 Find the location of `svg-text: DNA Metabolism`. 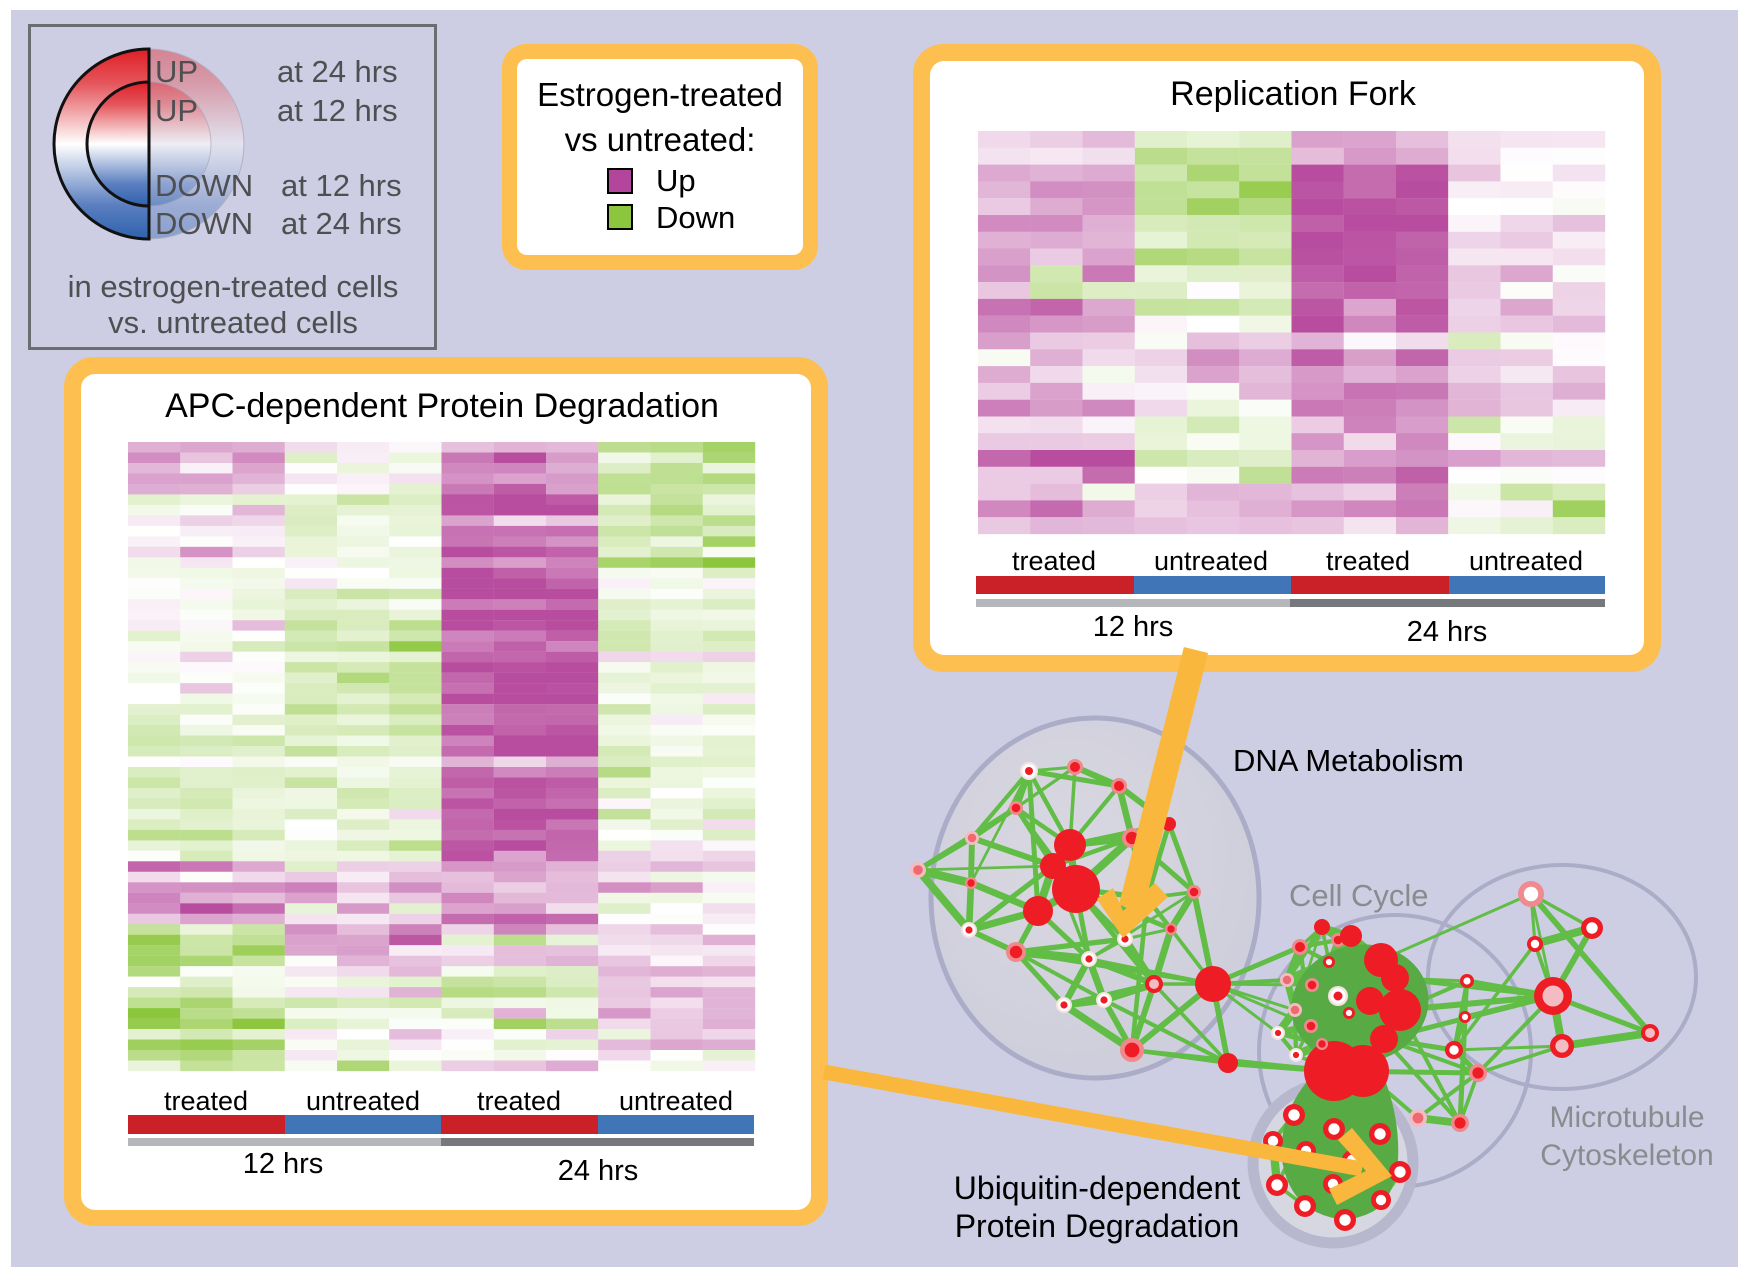

svg-text: DNA Metabolism is located at coordinates (1348, 760).